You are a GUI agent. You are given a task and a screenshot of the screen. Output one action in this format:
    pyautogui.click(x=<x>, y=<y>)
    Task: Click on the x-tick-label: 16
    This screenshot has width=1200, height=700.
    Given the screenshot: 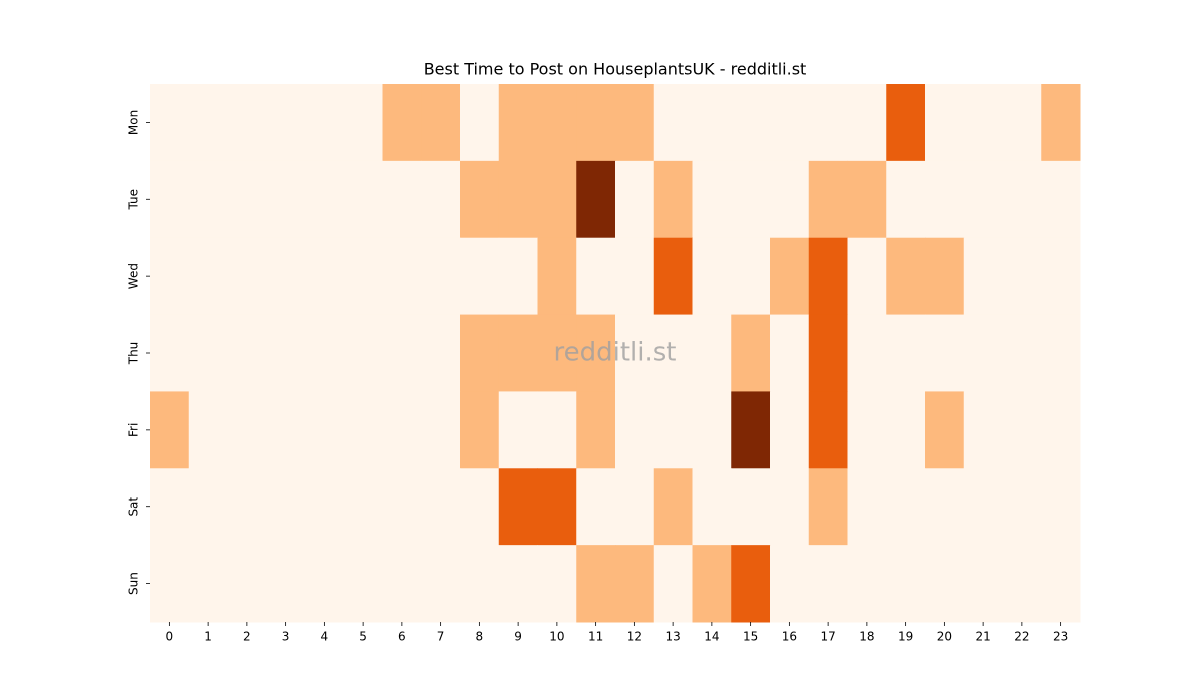 What is the action you would take?
    pyautogui.click(x=789, y=637)
    